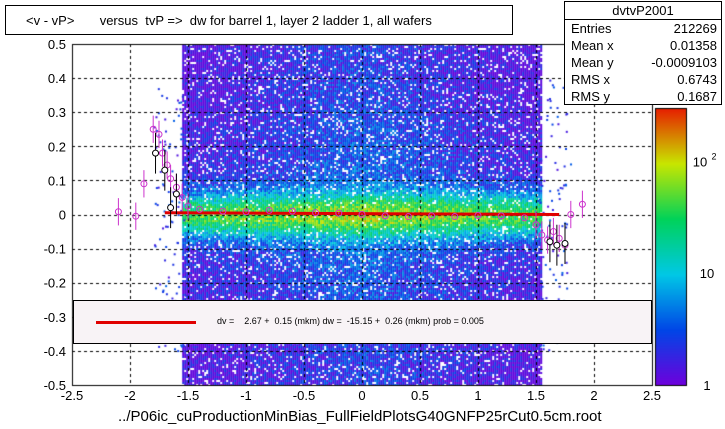  What do you see at coordinates (697, 79) in the screenshot?
I see `stats-value: 0.6743` at bounding box center [697, 79].